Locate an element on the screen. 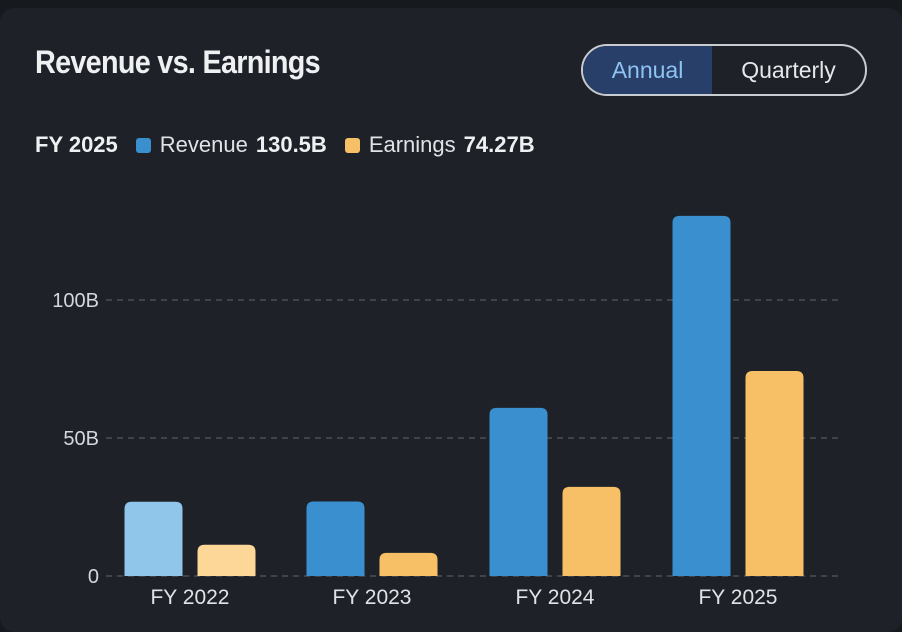 This screenshot has width=902, height=632. legend-revenue-label: Revenue is located at coordinates (203, 144).